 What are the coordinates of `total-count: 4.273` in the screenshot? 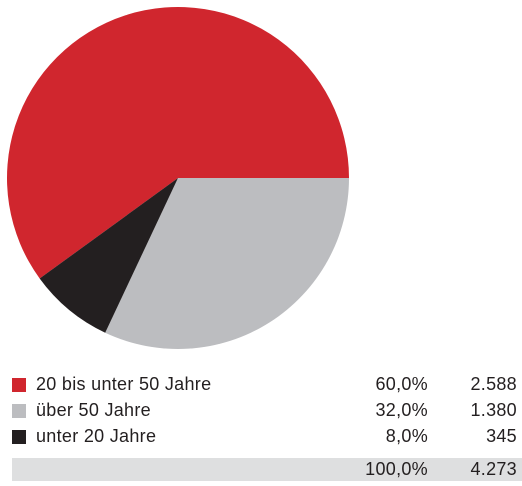 It's located at (493, 469).